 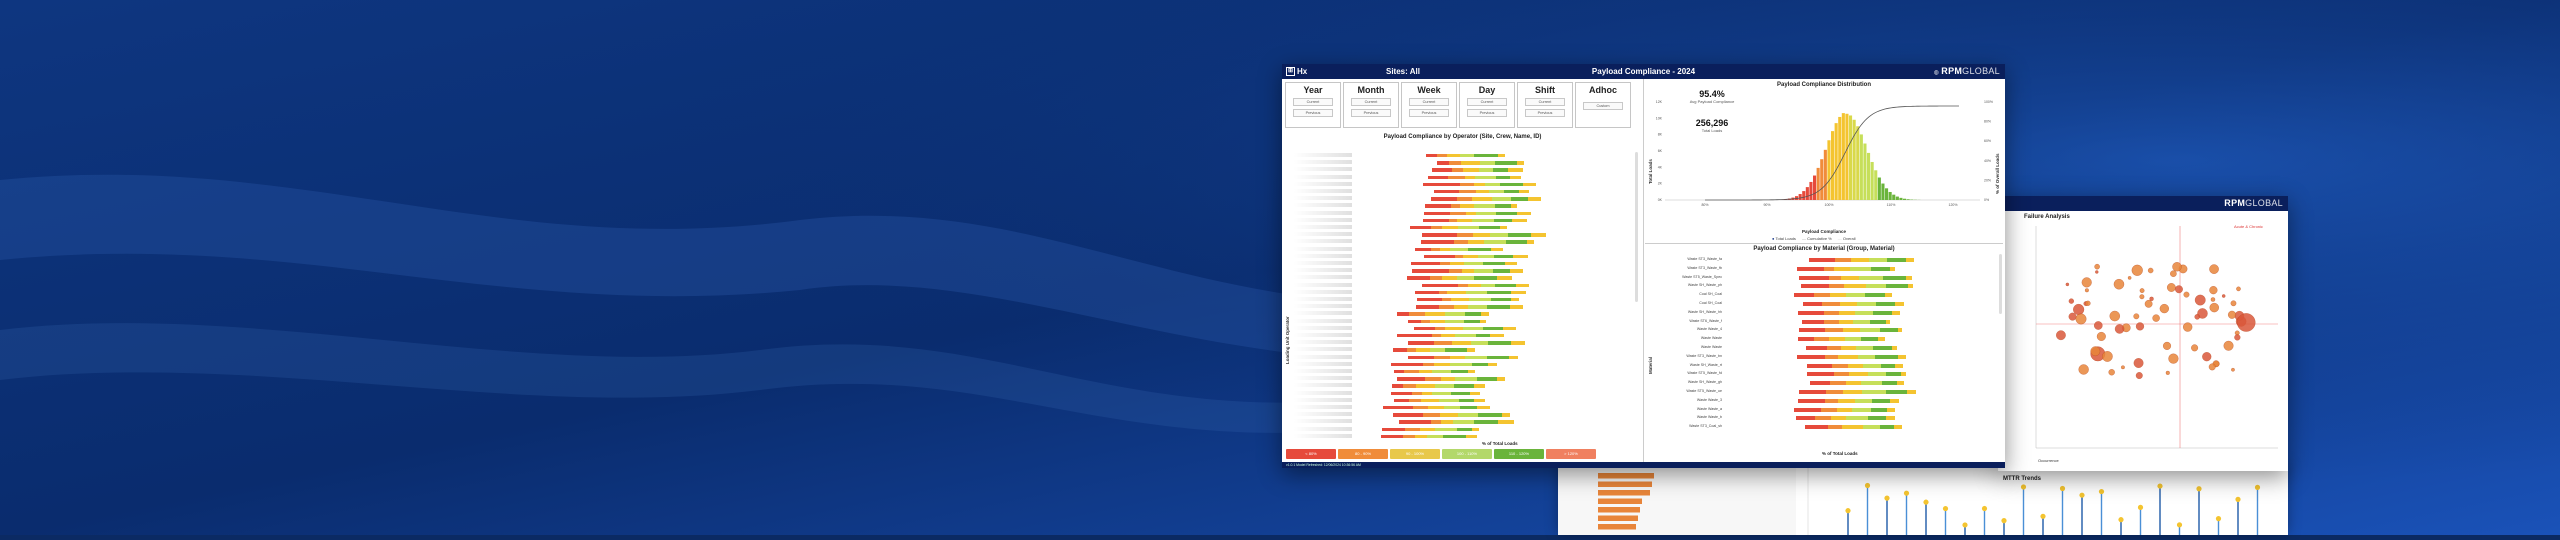 What do you see at coordinates (1571, 454) in the screenshot?
I see `band-over-120-button: > 120%` at bounding box center [1571, 454].